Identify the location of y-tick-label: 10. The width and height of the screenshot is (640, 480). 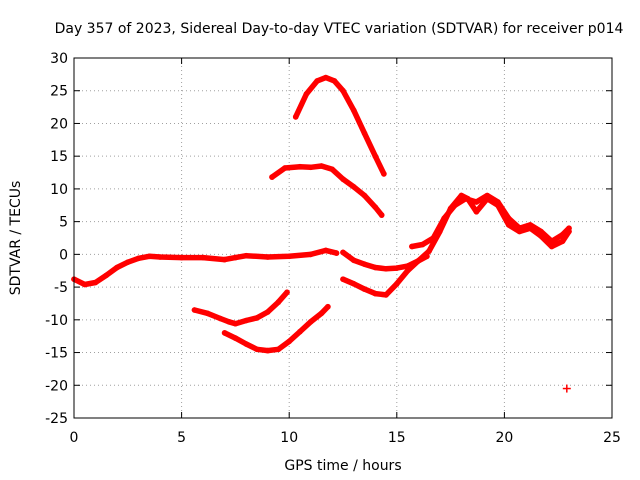
(59, 190).